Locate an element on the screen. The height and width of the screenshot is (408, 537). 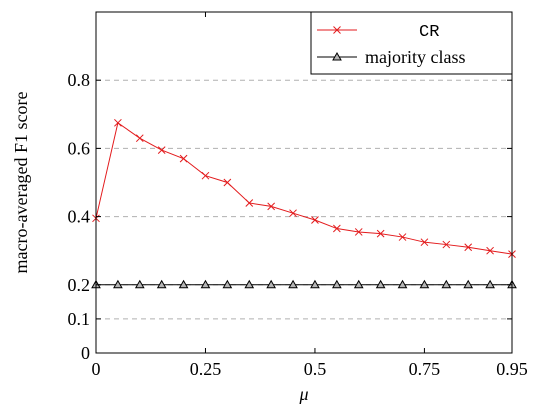
y-tick-label: 0.6 is located at coordinates (79, 148).